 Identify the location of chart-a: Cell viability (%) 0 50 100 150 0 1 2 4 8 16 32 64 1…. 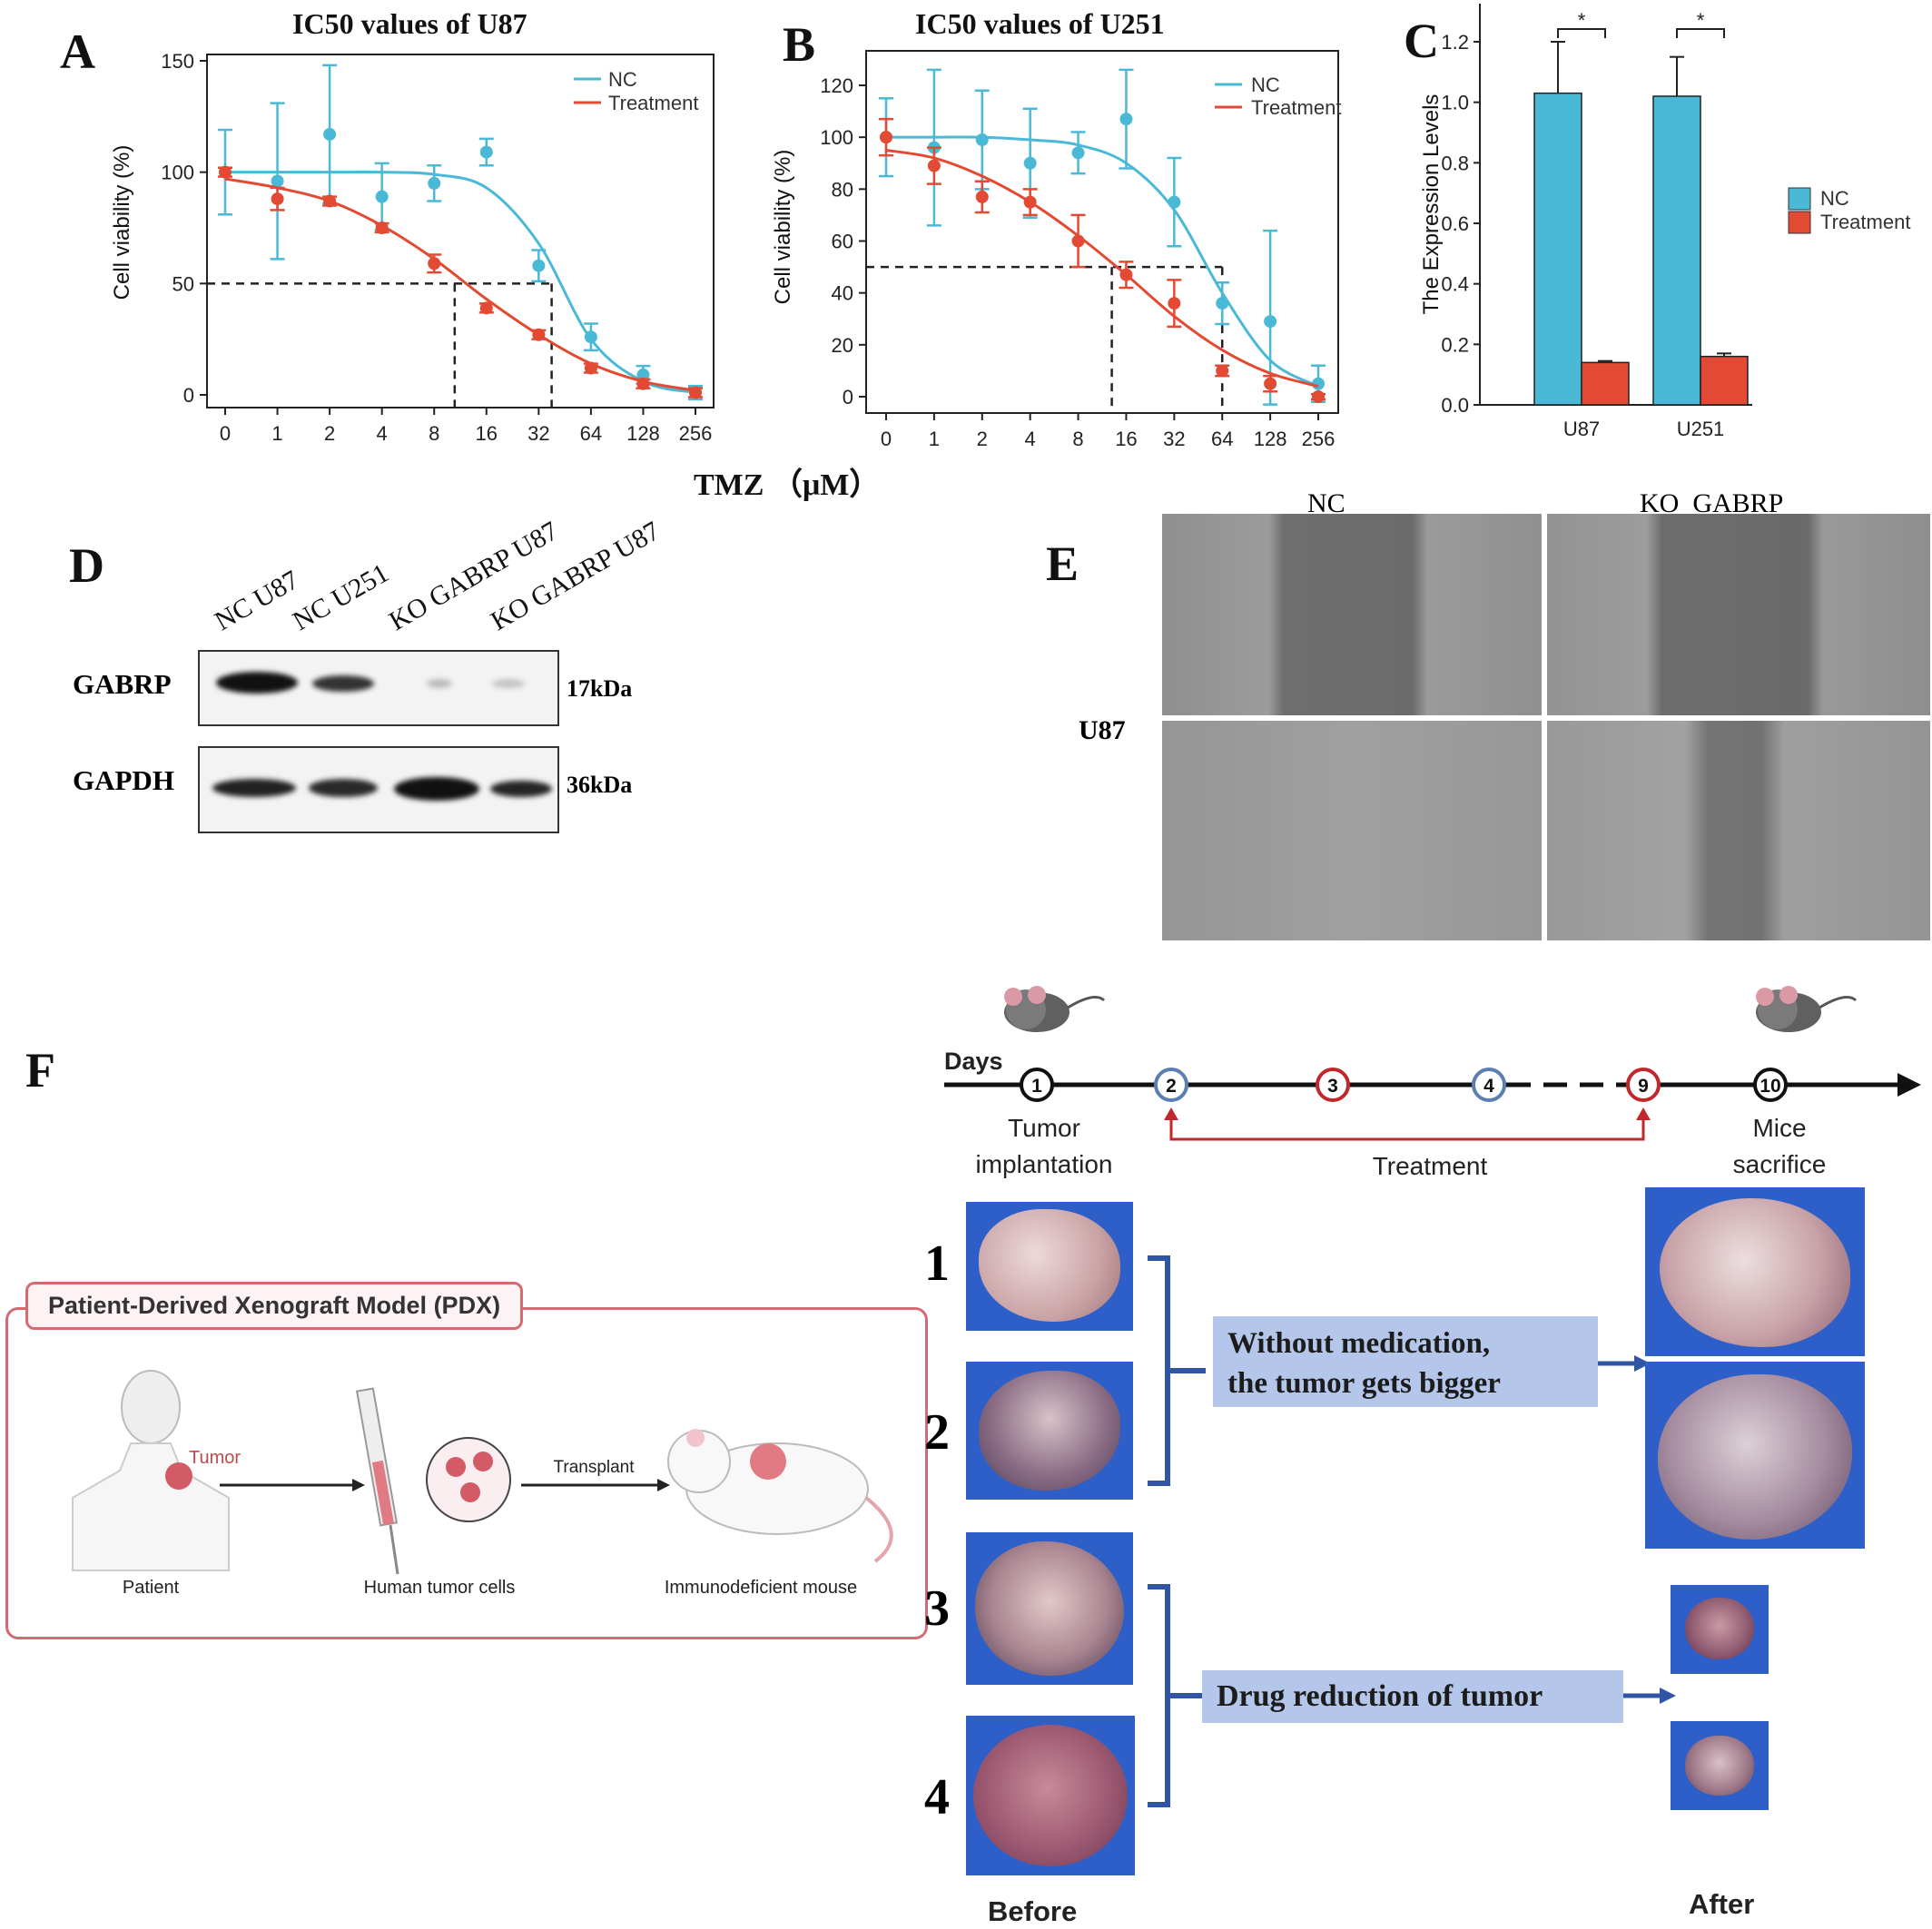
(412, 247).